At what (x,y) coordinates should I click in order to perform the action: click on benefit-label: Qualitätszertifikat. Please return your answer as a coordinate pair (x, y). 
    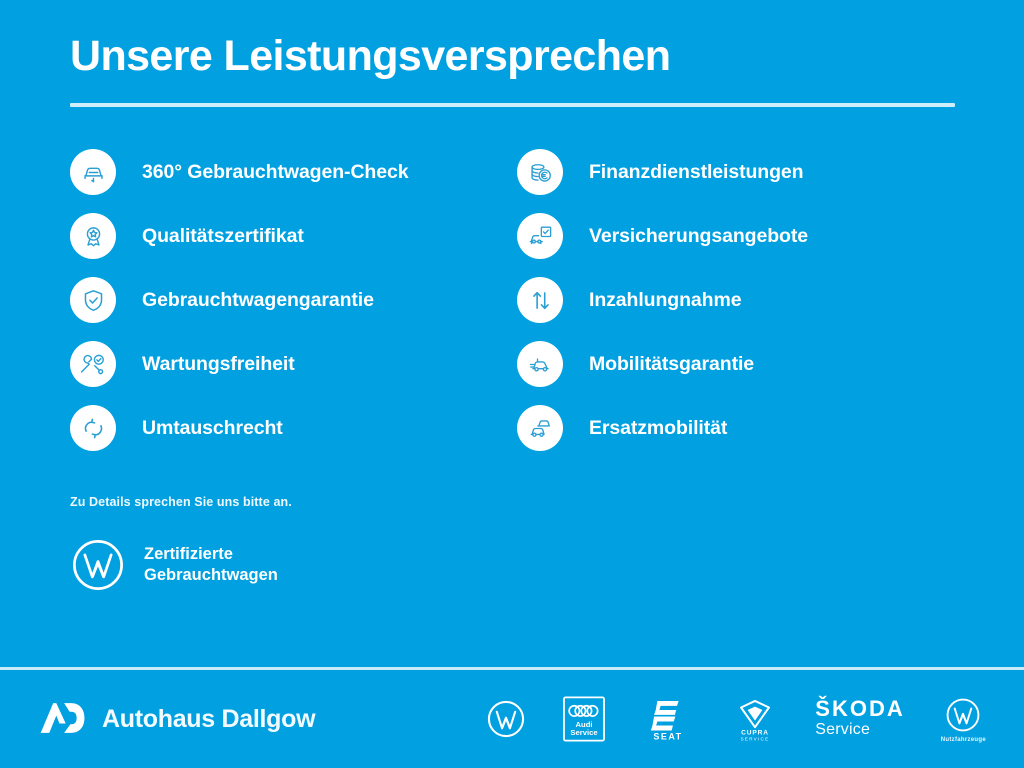
    Looking at the image, I should click on (223, 235).